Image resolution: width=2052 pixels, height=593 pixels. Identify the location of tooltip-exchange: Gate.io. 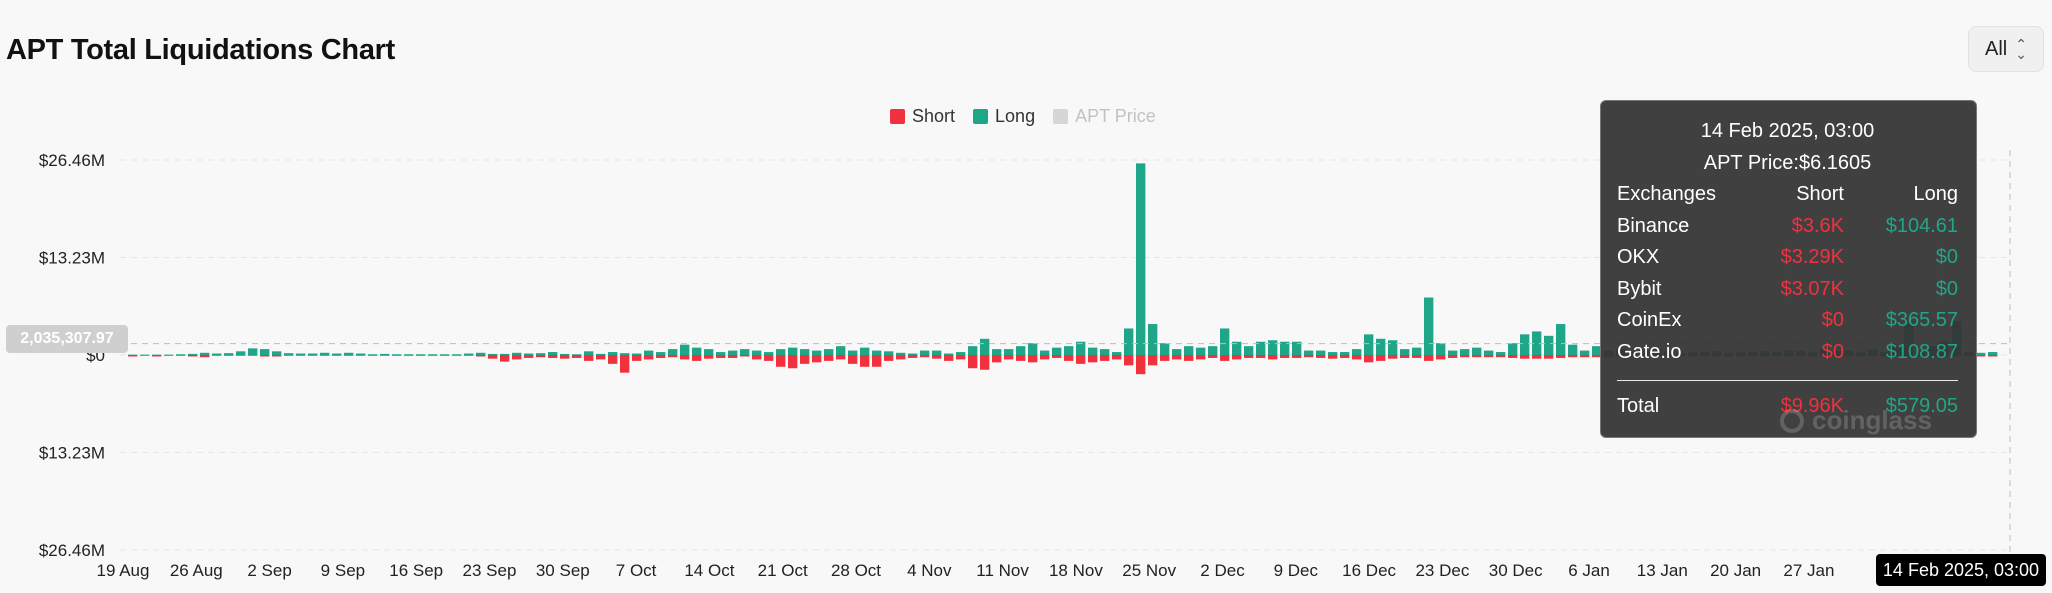
(1649, 351).